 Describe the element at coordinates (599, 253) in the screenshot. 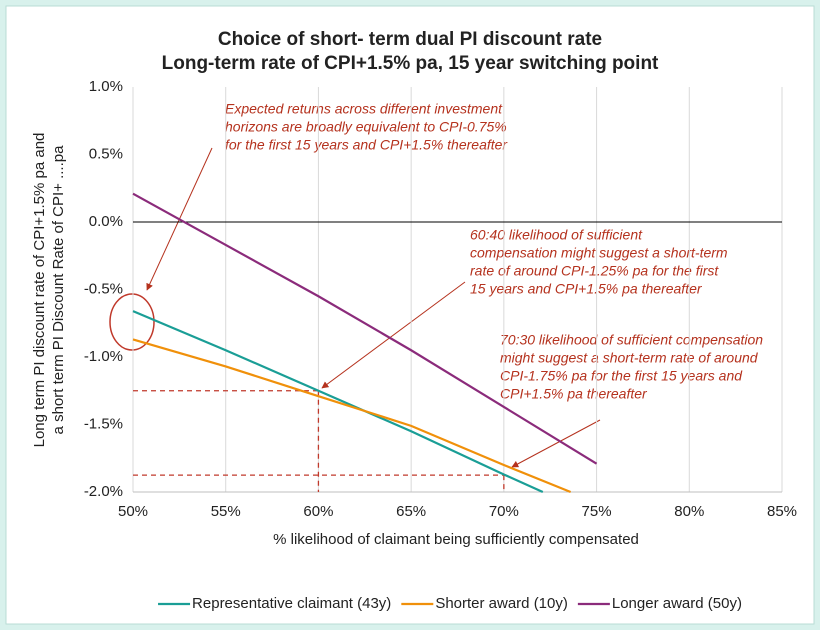

I see `annotation: compensation might suggest a short-term` at that location.